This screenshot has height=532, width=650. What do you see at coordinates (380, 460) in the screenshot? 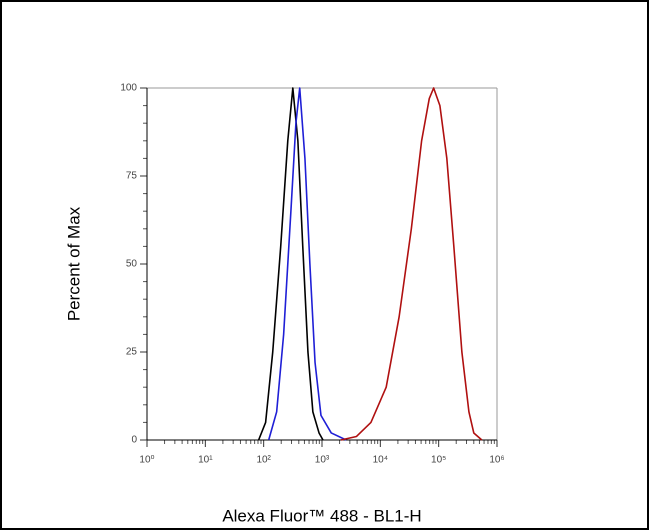
I see `x-tick-label: 10⁴` at bounding box center [380, 460].